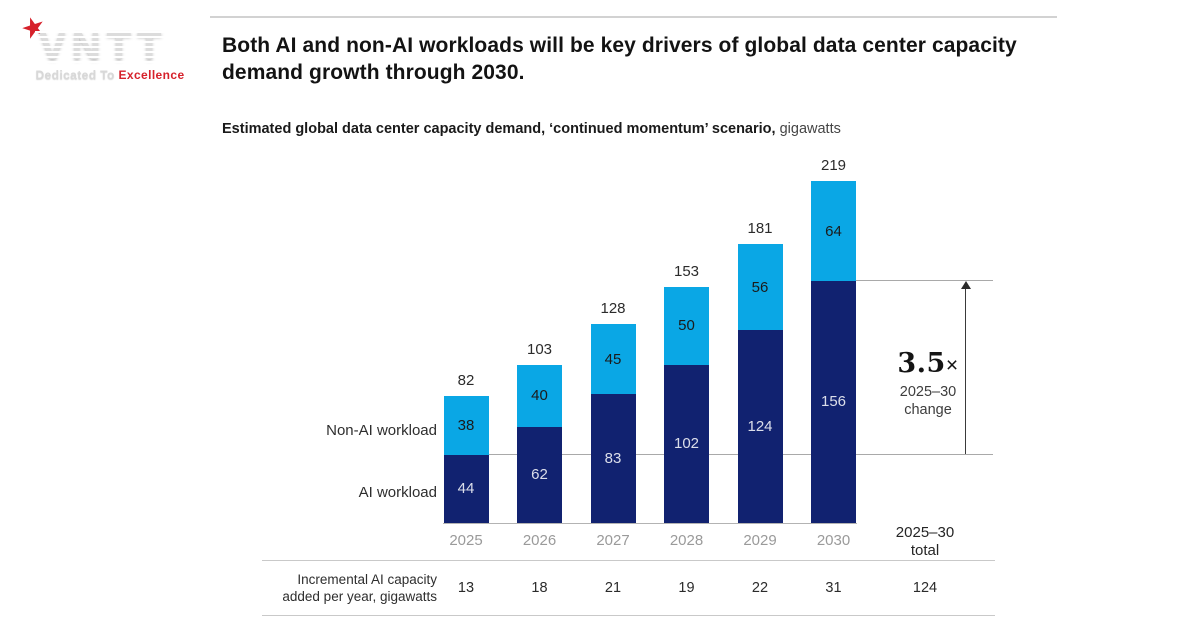 This screenshot has height=628, width=1200. Describe the element at coordinates (686, 272) in the screenshot. I see `bar-total-label-2028: 153` at that location.